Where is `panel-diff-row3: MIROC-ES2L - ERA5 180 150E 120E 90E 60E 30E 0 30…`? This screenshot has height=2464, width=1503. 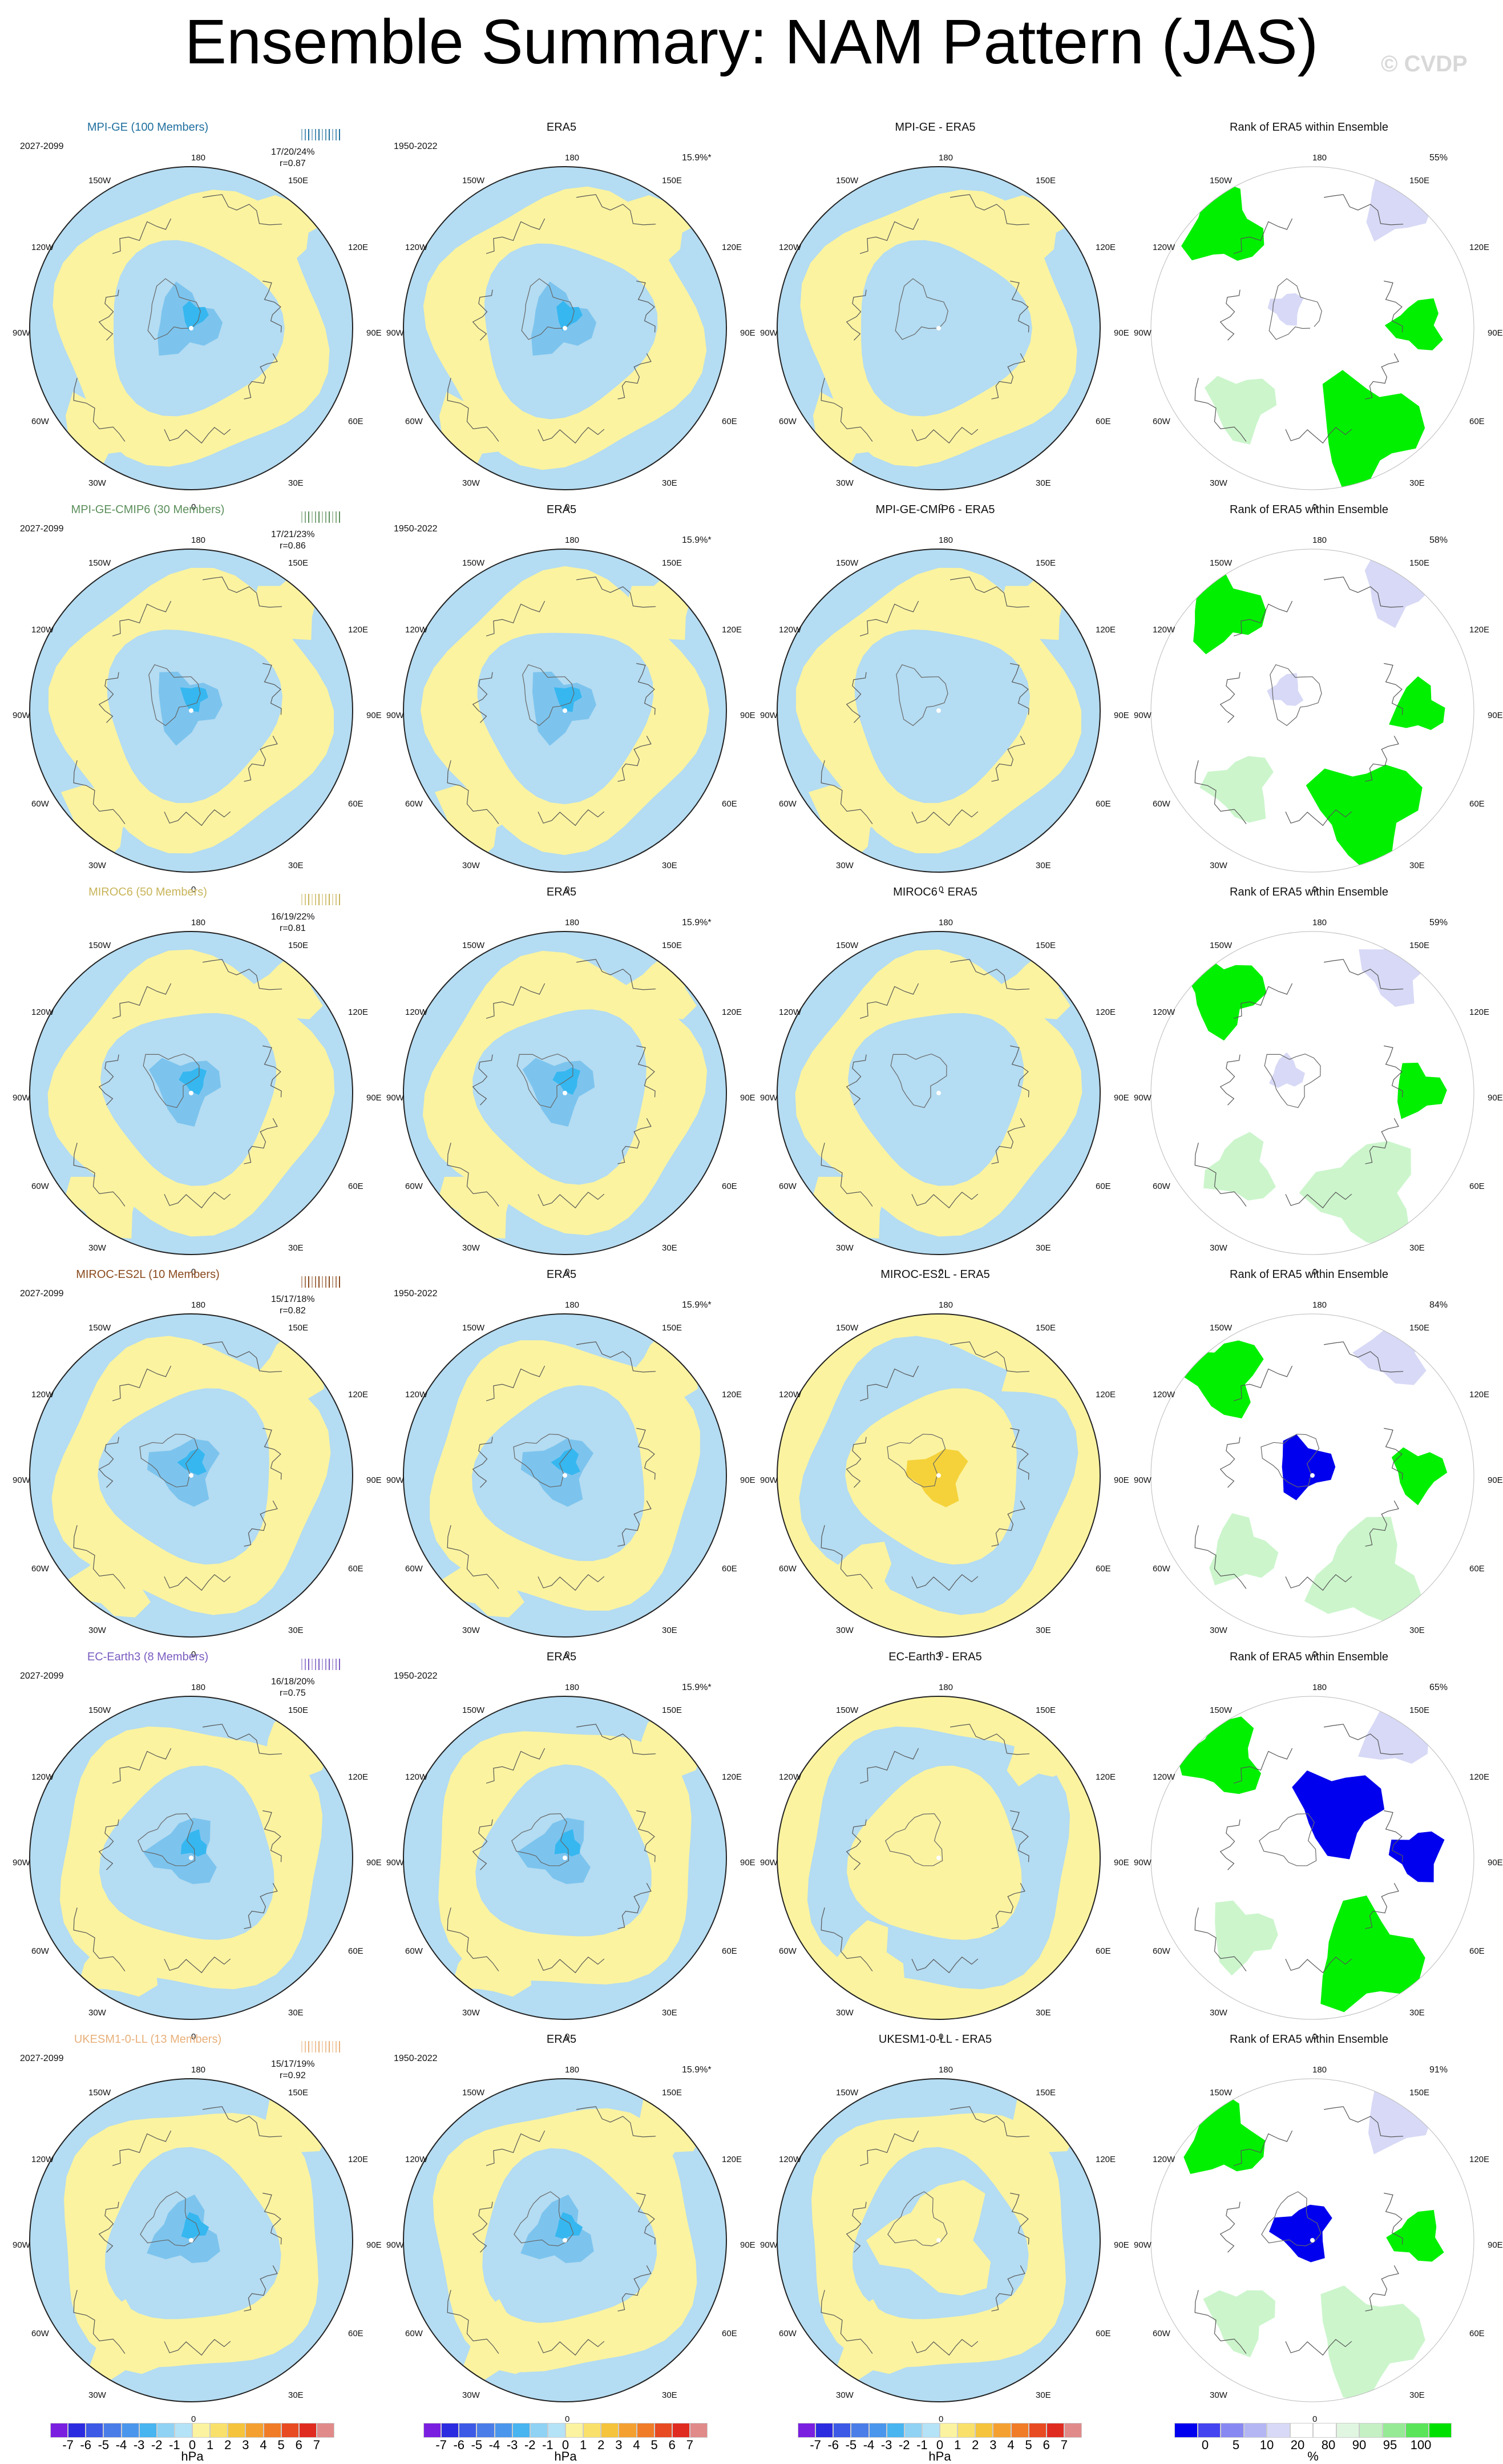
panel-diff-row3: MIROC-ES2L - ERA5 180 150E 120E 90E 60E 30E 0 30… is located at coordinates (938, 1460).